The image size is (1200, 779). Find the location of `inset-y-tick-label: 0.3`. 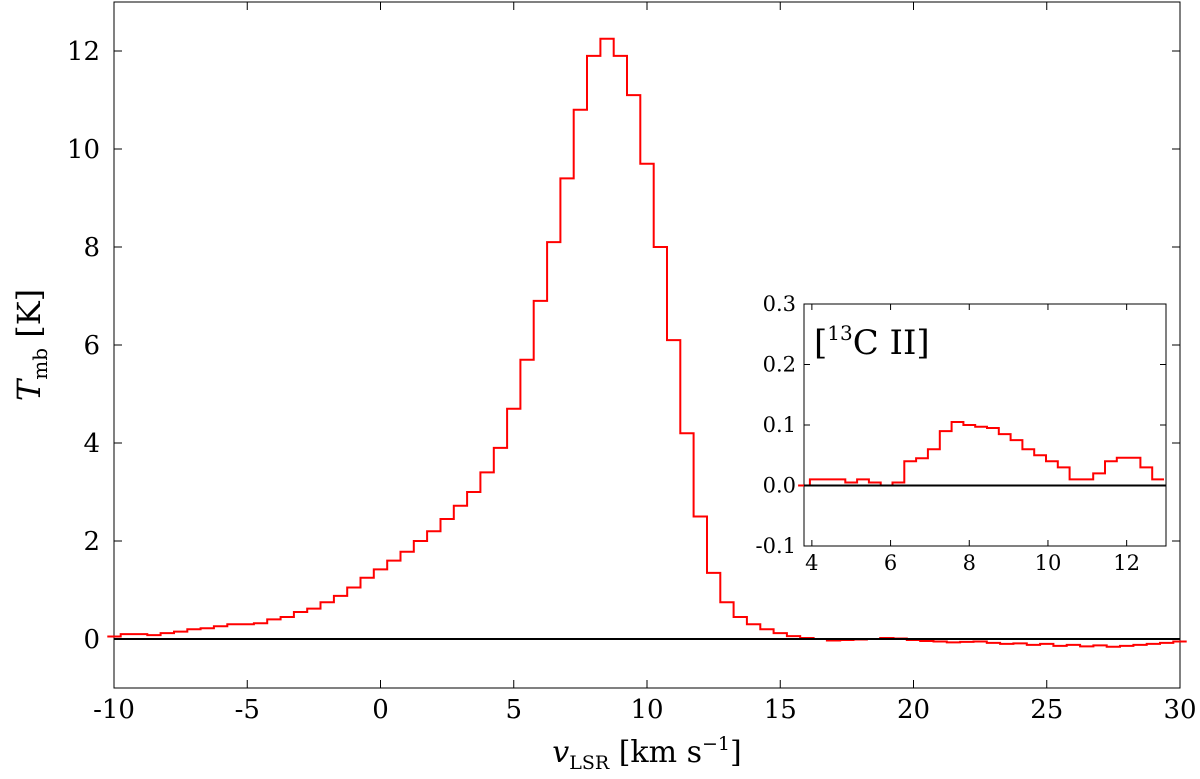

inset-y-tick-label: 0.3 is located at coordinates (779, 304).